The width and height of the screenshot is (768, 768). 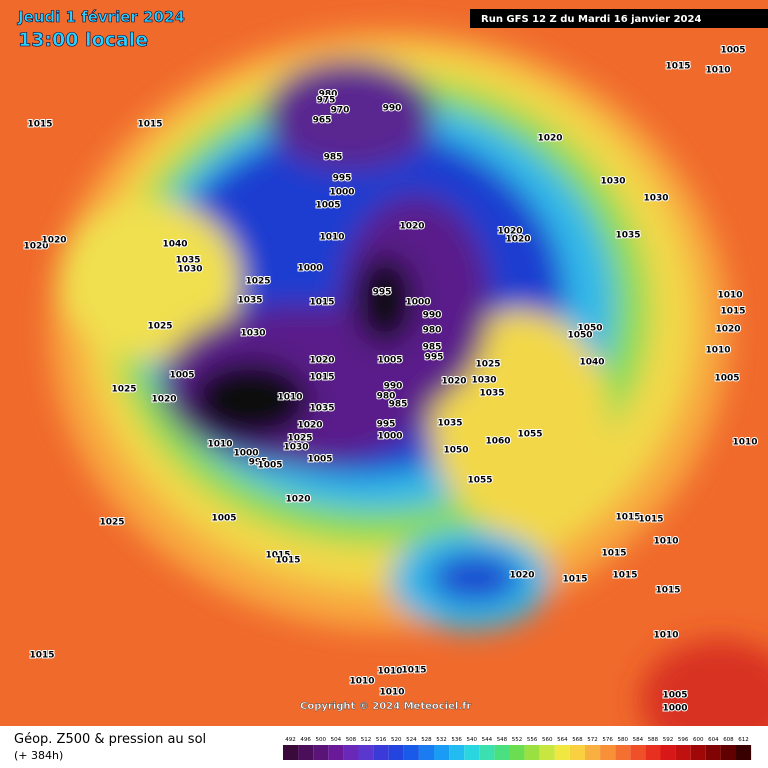 I want to click on time: 13:00 locale, so click(x=83, y=40).